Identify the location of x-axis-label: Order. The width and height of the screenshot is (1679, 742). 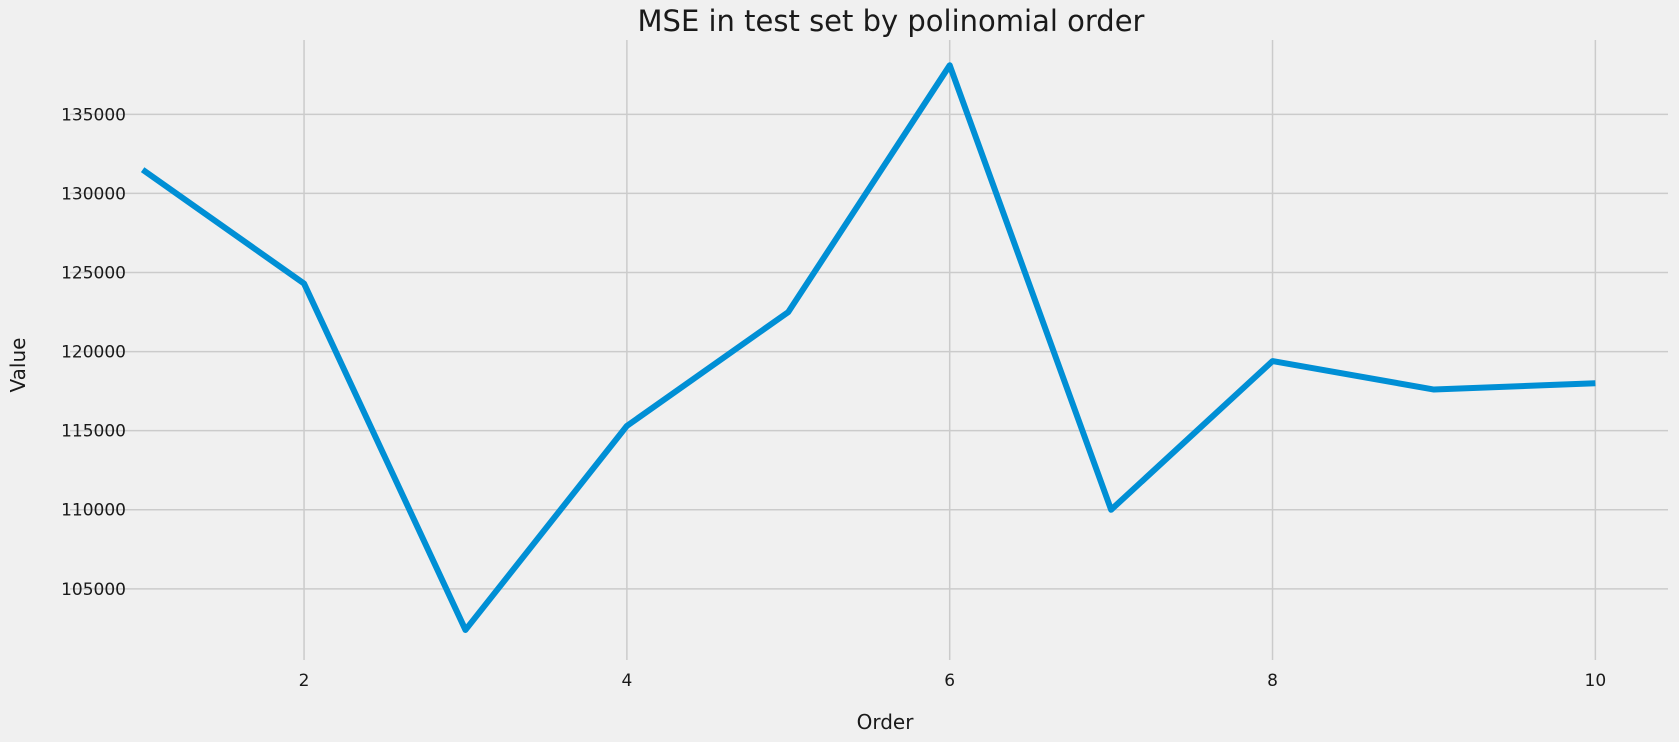
(886, 722).